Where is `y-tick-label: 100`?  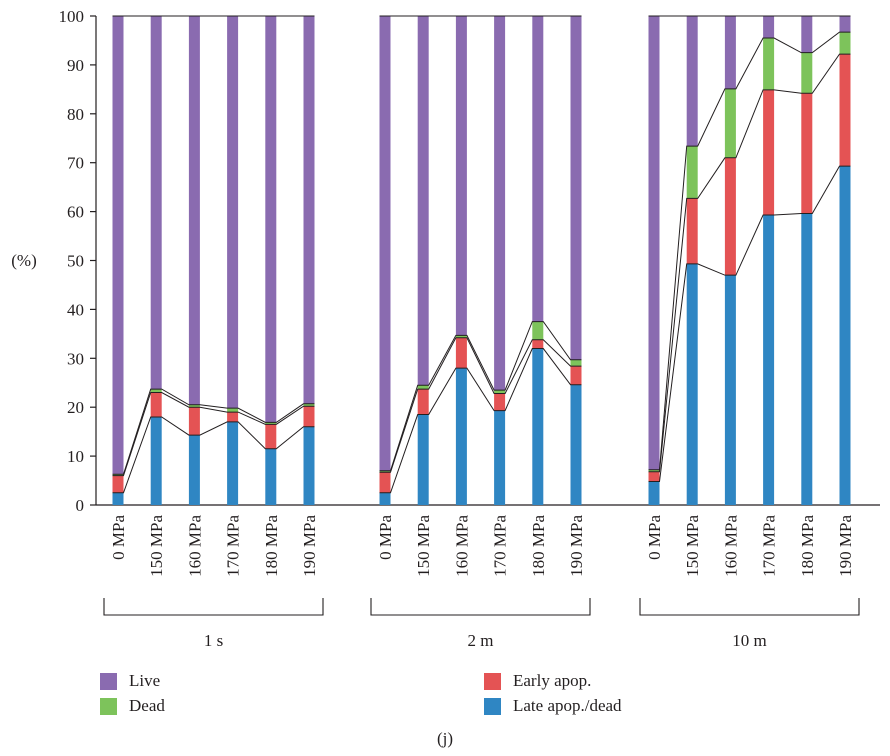 y-tick-label: 100 is located at coordinates (72, 16).